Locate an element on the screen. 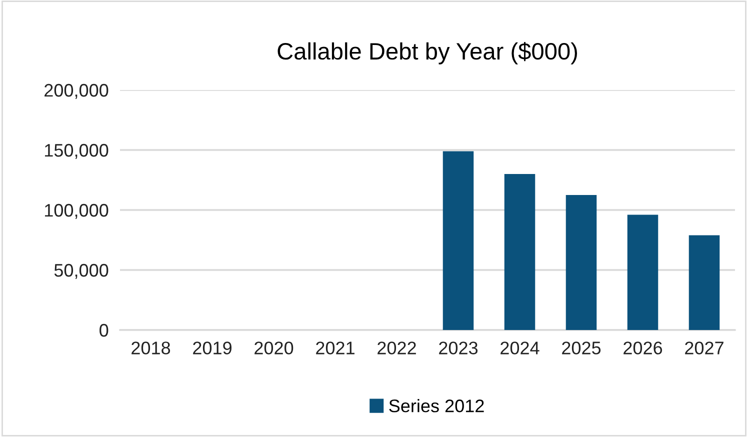 This screenshot has height=437, width=748. x-tick-label: 2024 is located at coordinates (520, 348).